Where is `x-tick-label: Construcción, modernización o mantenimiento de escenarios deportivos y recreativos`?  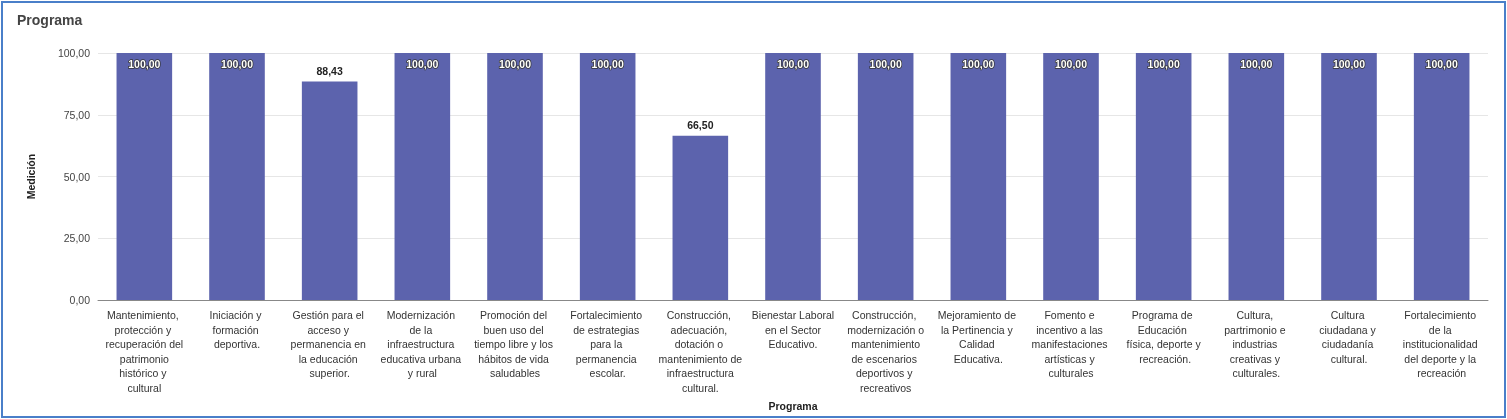 x-tick-label: Construcción, modernización o mantenimiento de escenarios deportivos y recreativos is located at coordinates (886, 351).